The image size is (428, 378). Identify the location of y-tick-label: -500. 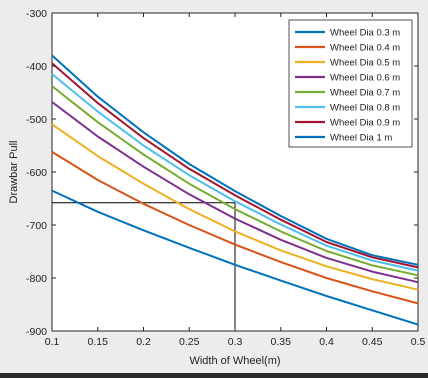
(36, 120).